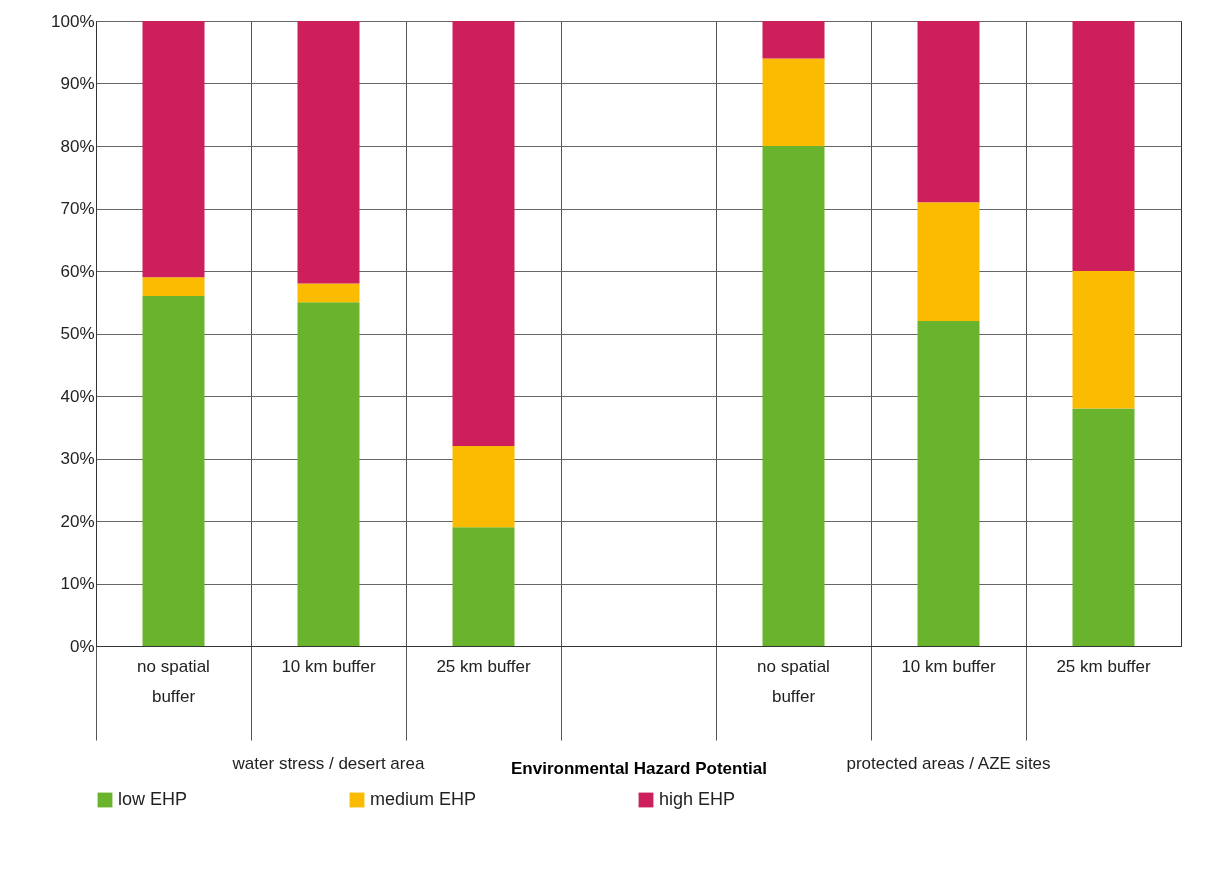 Image resolution: width=1212 pixels, height=884 pixels. What do you see at coordinates (77, 83) in the screenshot?
I see `y-tick-label: 90%` at bounding box center [77, 83].